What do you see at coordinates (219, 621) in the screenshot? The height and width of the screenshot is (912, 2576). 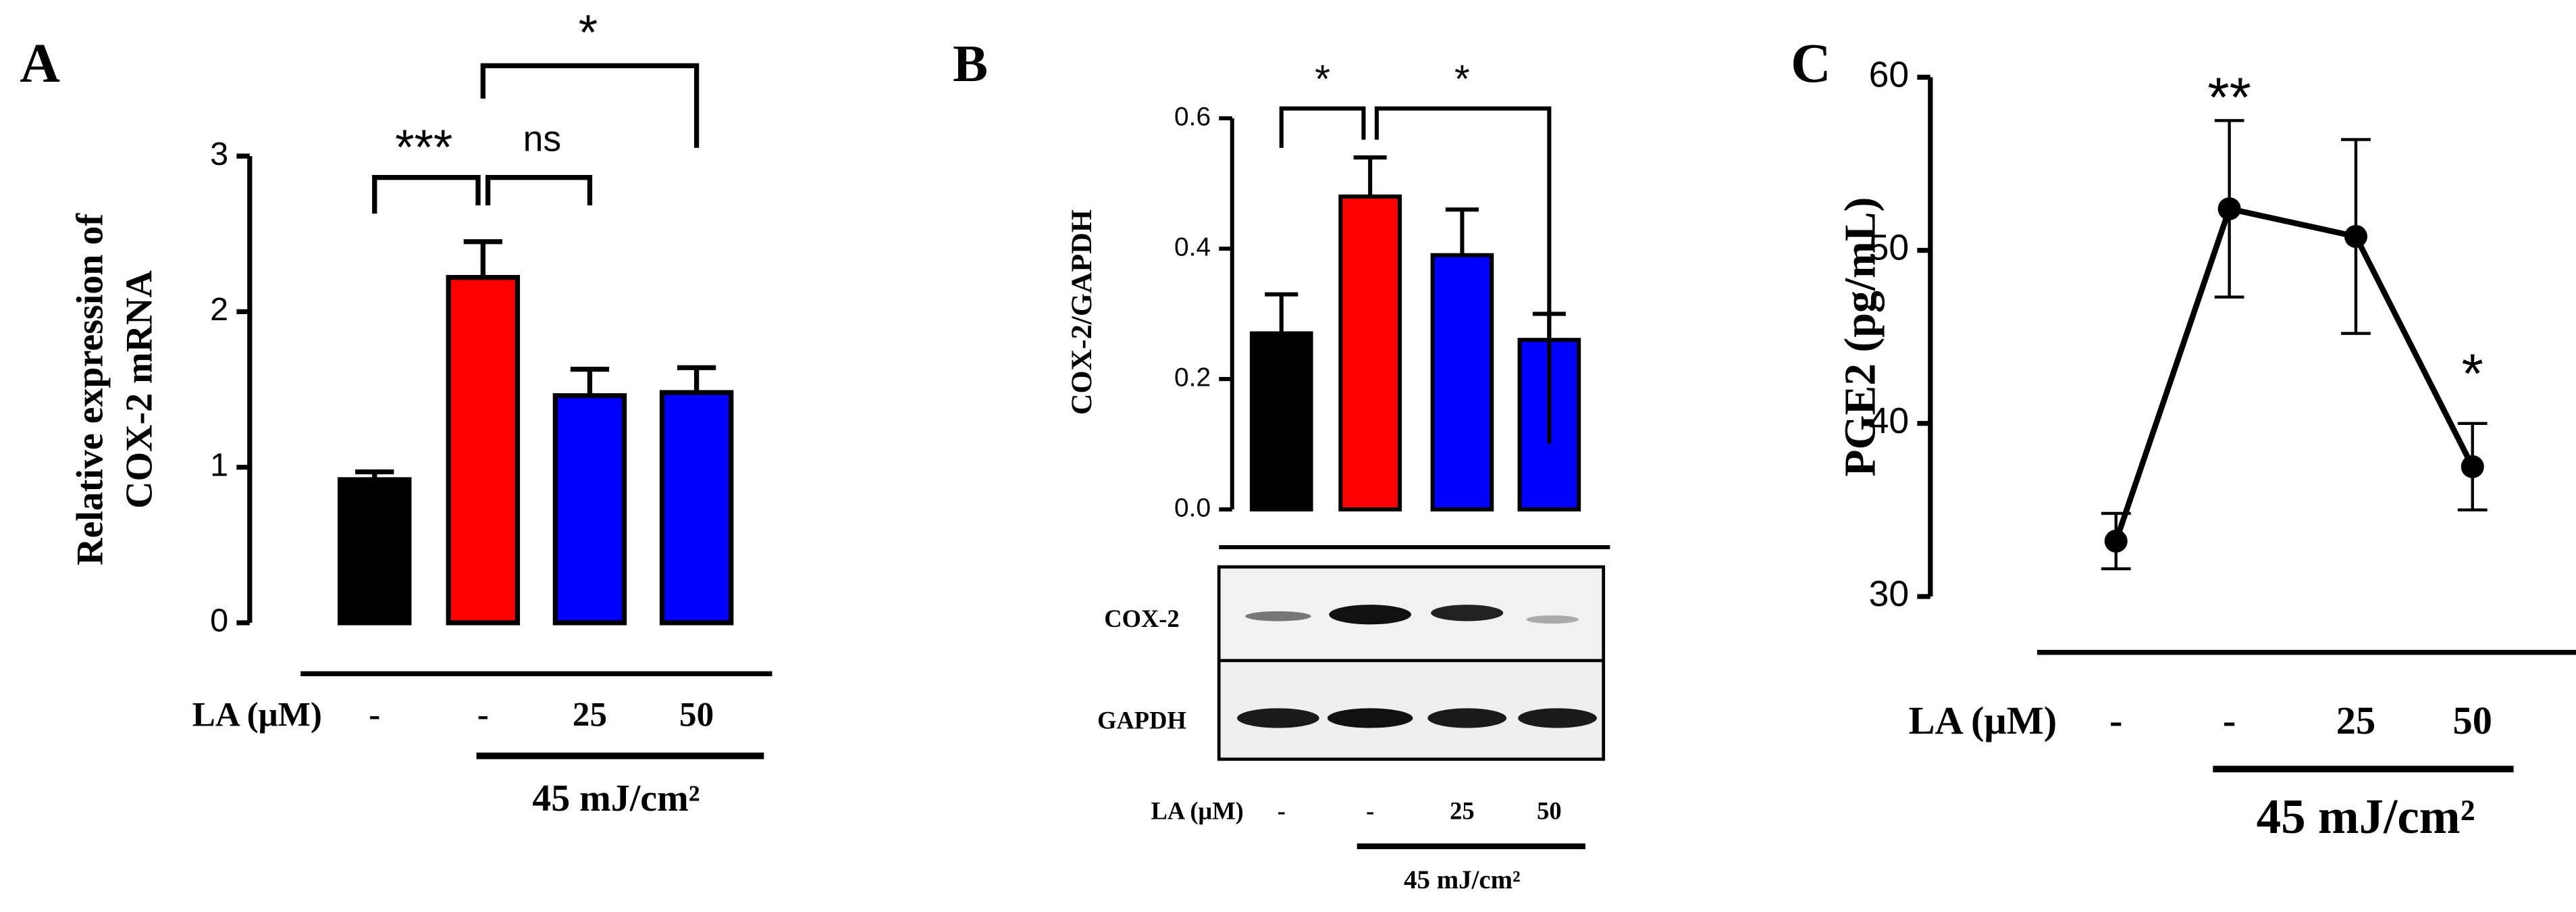 I see `y-tick-label: 0` at bounding box center [219, 621].